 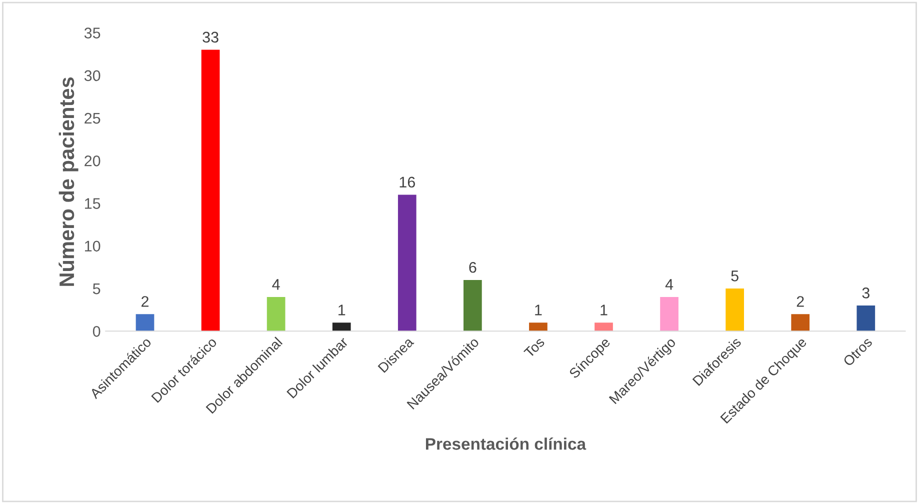 I want to click on data-label: 16, so click(x=407, y=182).